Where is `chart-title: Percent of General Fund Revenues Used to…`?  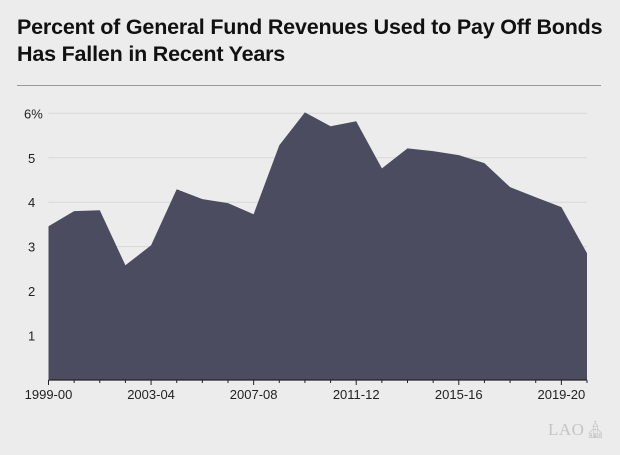
chart-title: Percent of General Fund Revenues Used to… is located at coordinates (310, 40).